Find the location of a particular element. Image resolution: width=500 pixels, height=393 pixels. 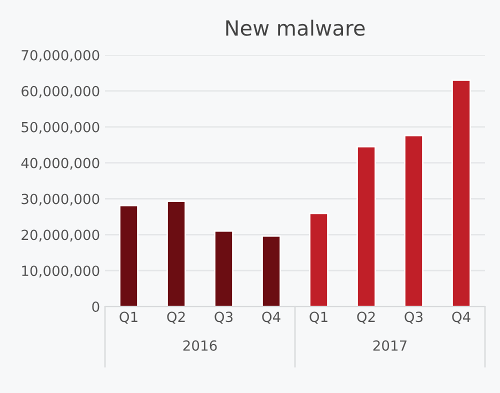

y-tick-label: 70,000,000 is located at coordinates (61, 56).